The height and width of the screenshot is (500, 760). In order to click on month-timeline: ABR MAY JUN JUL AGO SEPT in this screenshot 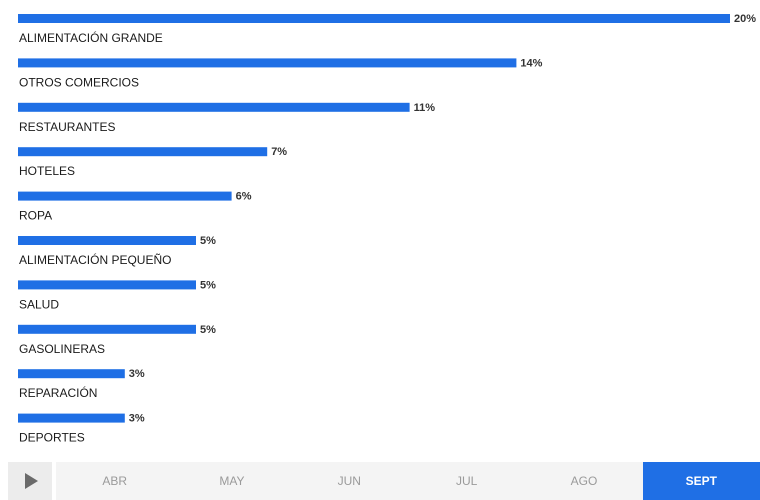, I will do `click(380, 481)`.